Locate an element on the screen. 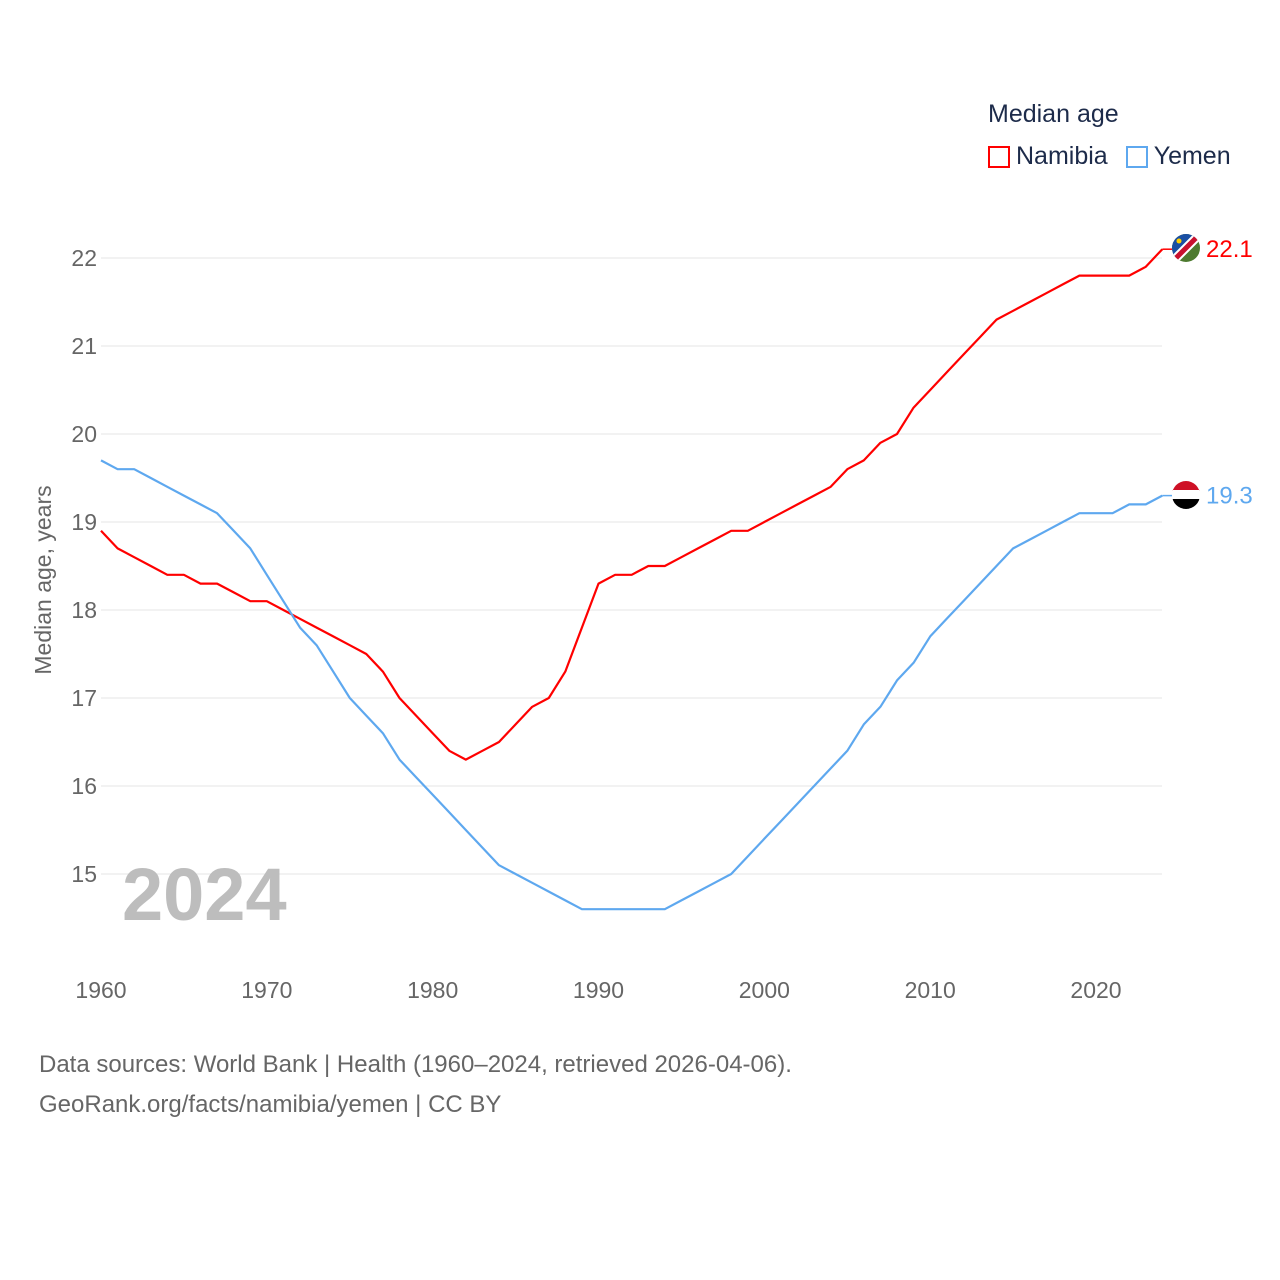  year-watermark: 2024 is located at coordinates (204, 894).